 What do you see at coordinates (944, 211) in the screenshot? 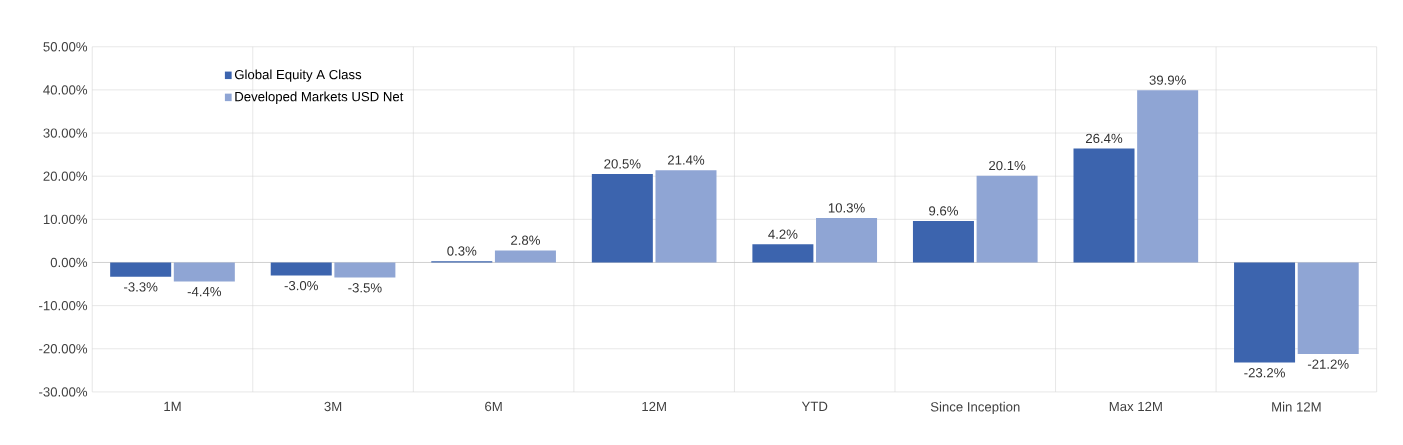
I see `data-label: 9.6%` at bounding box center [944, 211].